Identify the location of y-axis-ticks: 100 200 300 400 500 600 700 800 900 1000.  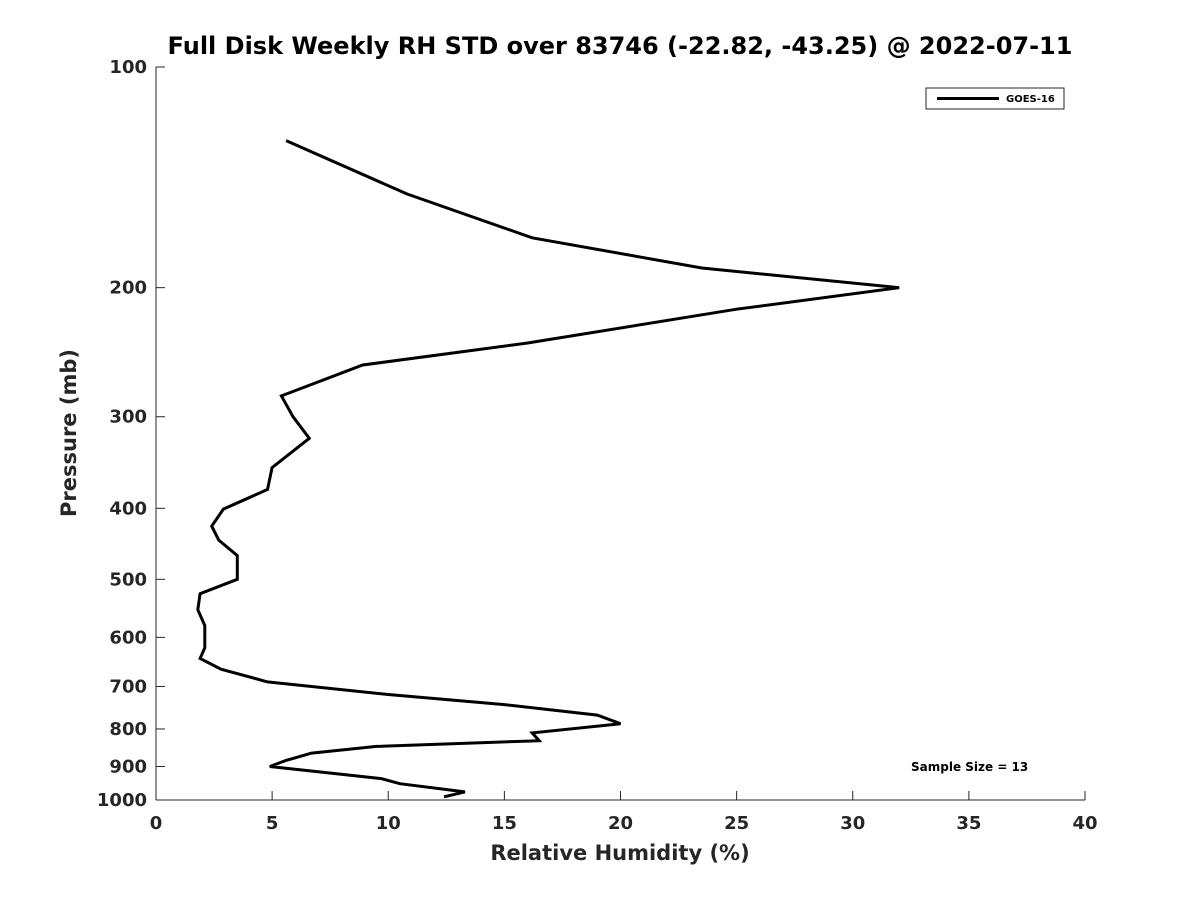
(131, 434).